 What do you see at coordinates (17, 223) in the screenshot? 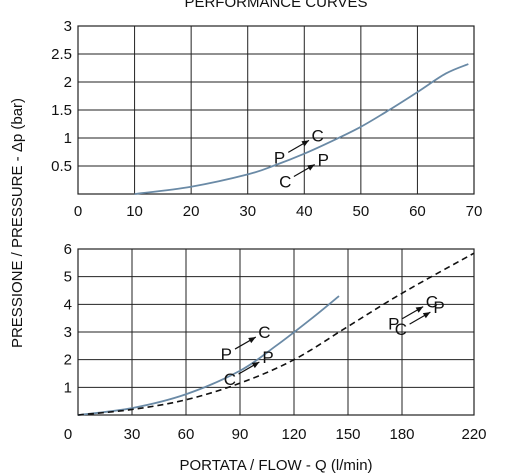
I see `y-axis-label: PRESSIONE / PRESSURE - Δp (bar)` at bounding box center [17, 223].